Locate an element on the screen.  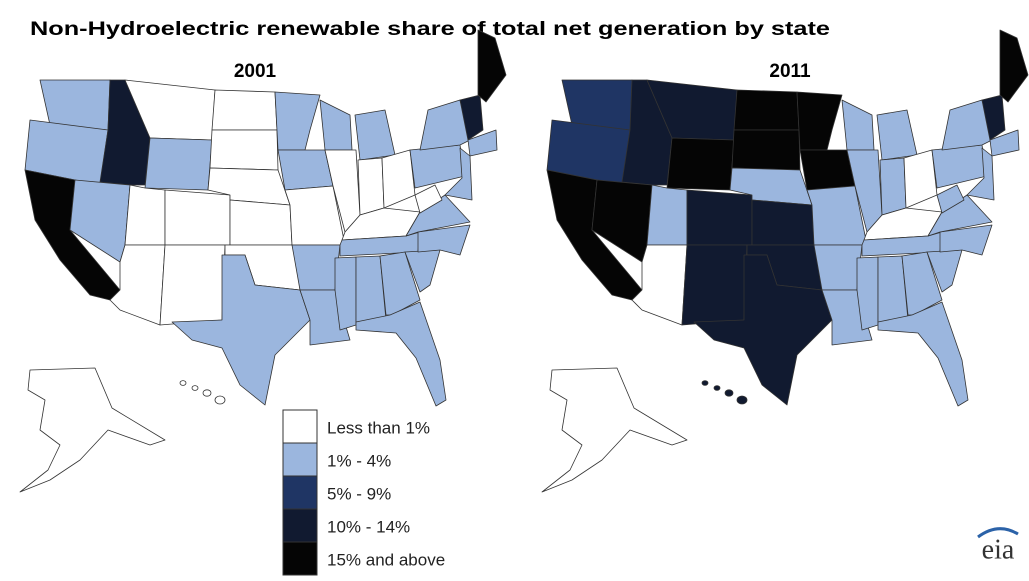
map-year: 2011 is located at coordinates (790, 71).